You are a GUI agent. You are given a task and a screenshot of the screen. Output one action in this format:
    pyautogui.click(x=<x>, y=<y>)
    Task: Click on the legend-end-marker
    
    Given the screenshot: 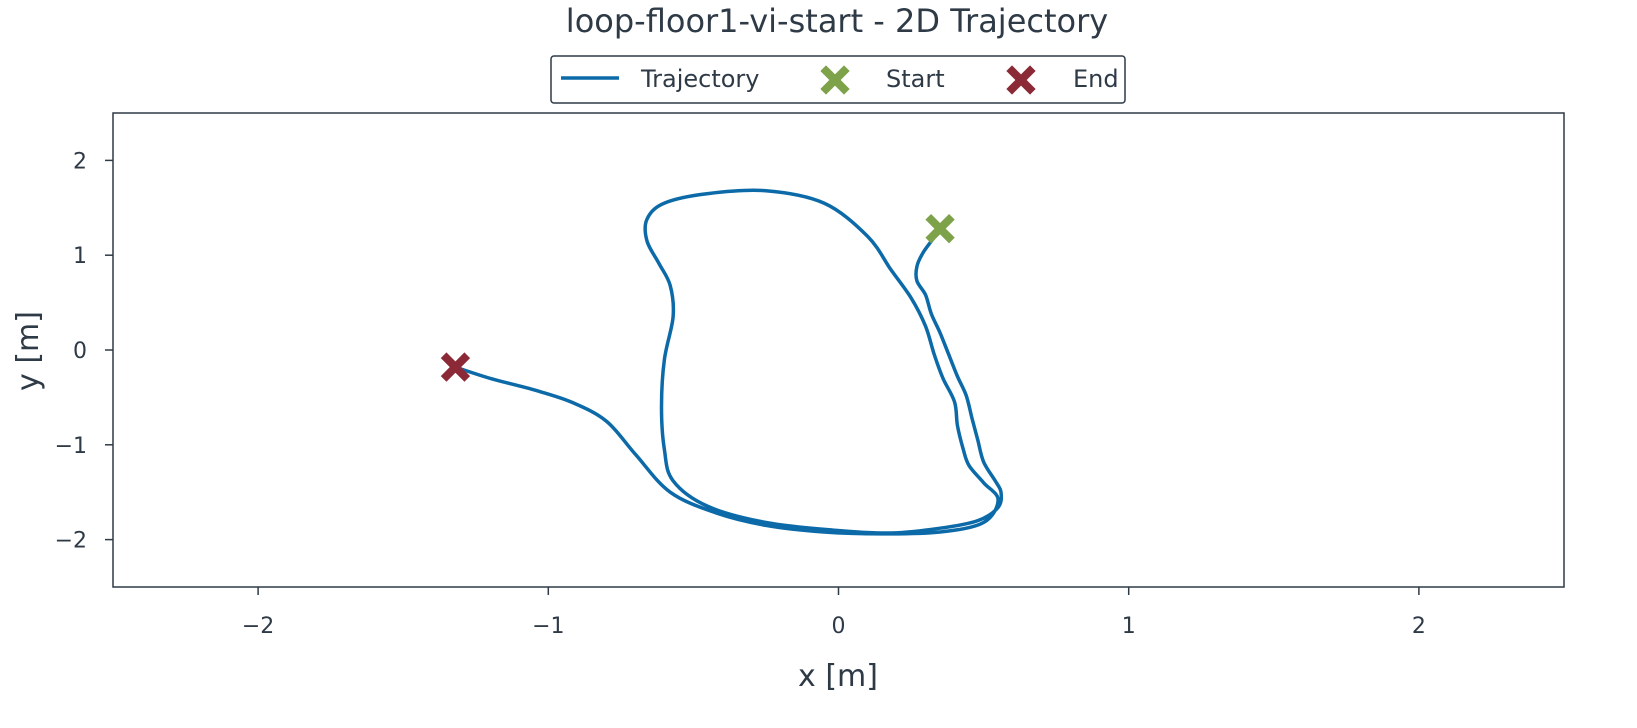 What is the action you would take?
    pyautogui.click(x=1021, y=80)
    